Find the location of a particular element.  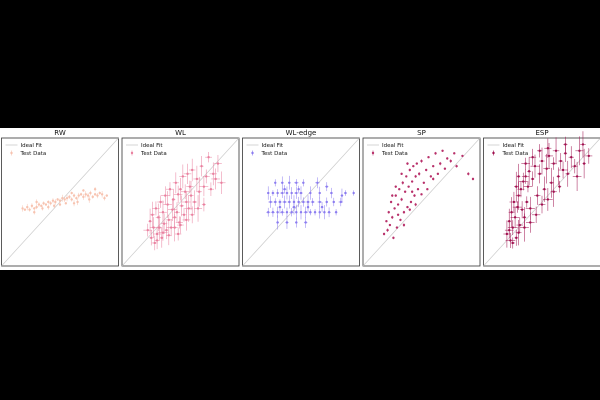

panel-title: WL is located at coordinates (180, 133).